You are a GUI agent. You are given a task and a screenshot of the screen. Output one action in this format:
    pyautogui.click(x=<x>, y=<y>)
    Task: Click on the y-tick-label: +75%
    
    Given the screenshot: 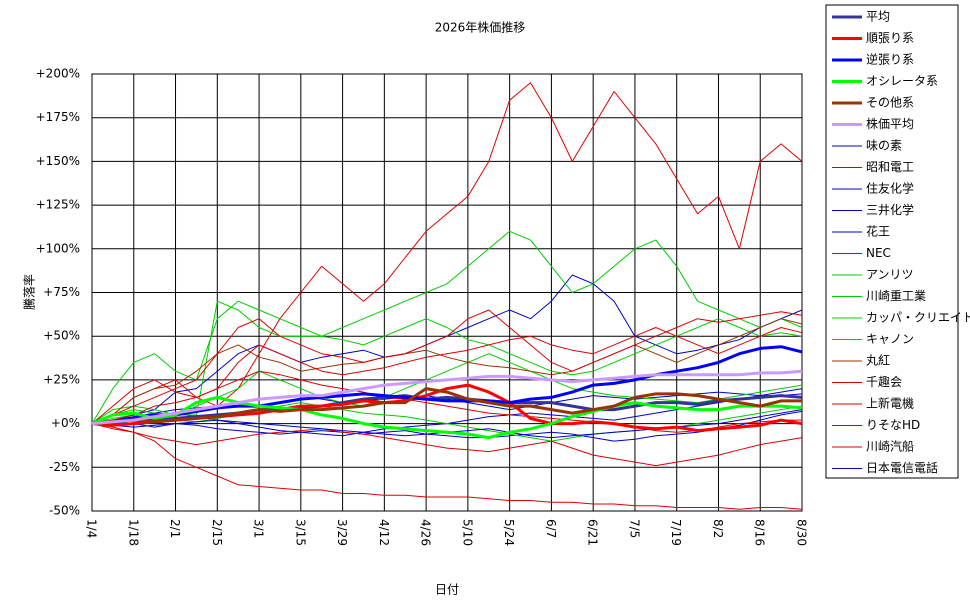 What is the action you would take?
    pyautogui.click(x=61, y=292)
    